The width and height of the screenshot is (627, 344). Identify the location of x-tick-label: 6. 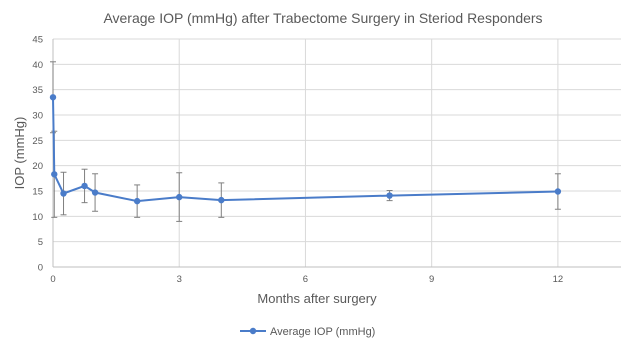
(305, 279).